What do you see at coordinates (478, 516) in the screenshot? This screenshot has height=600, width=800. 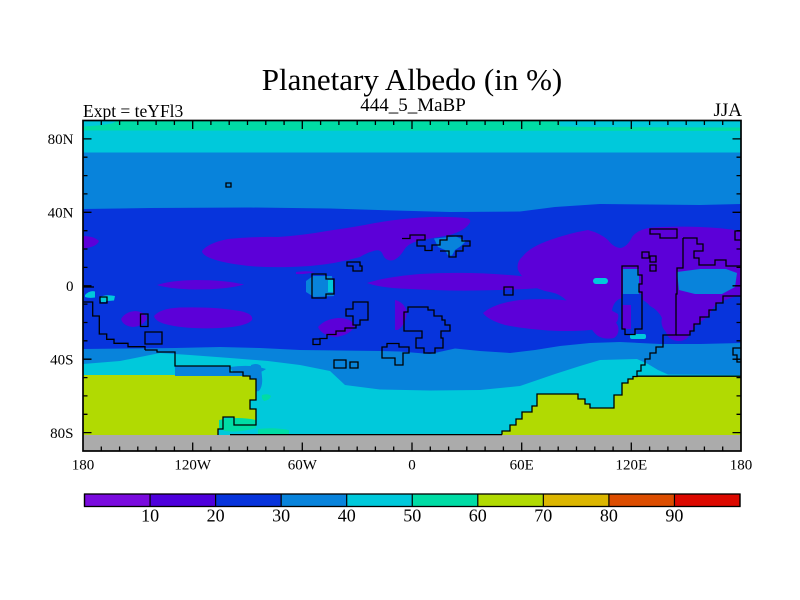 I see `svg-text: 60` at bounding box center [478, 516].